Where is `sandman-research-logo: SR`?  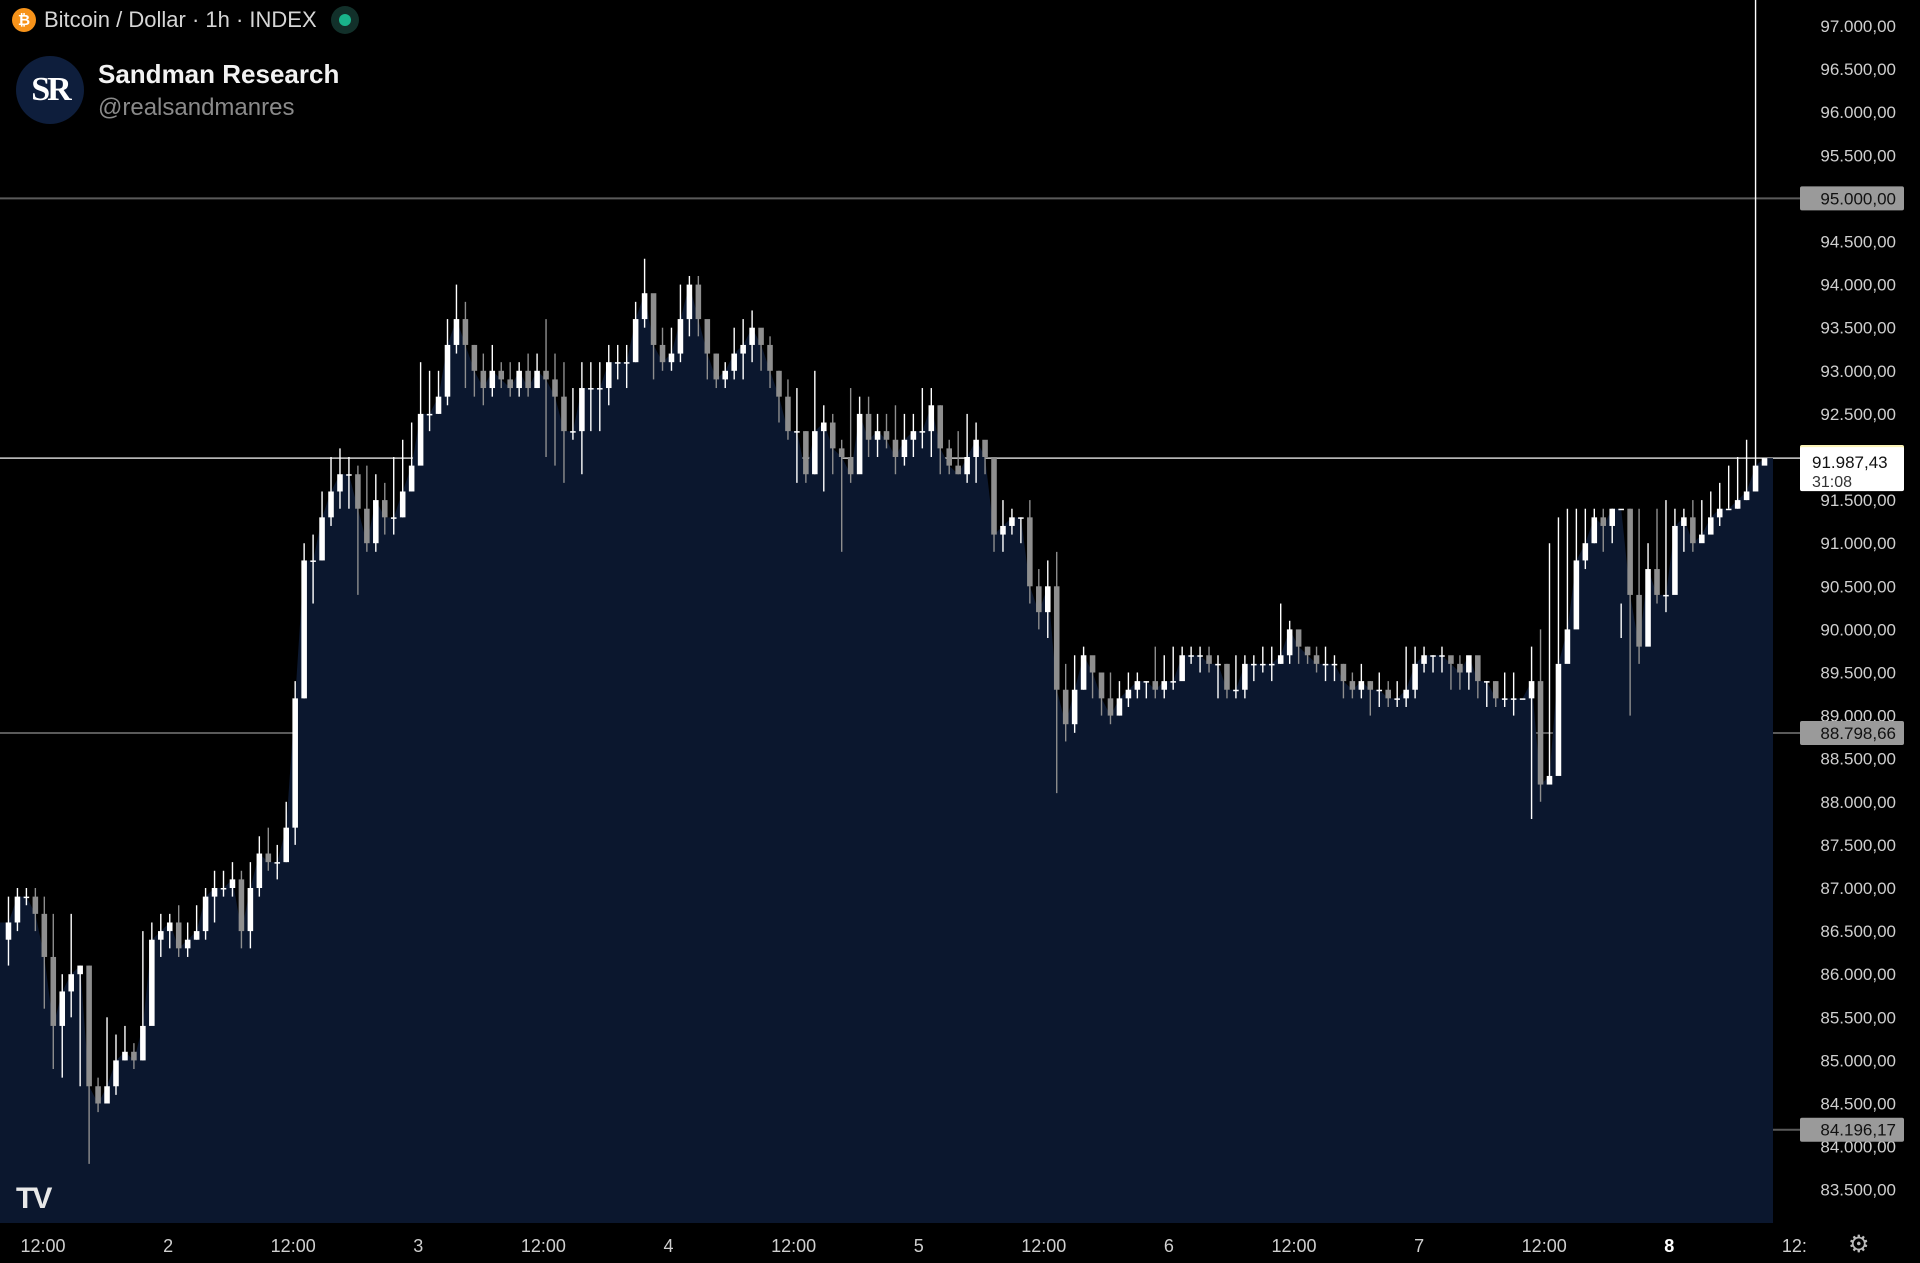 sandman-research-logo: SR is located at coordinates (50, 90).